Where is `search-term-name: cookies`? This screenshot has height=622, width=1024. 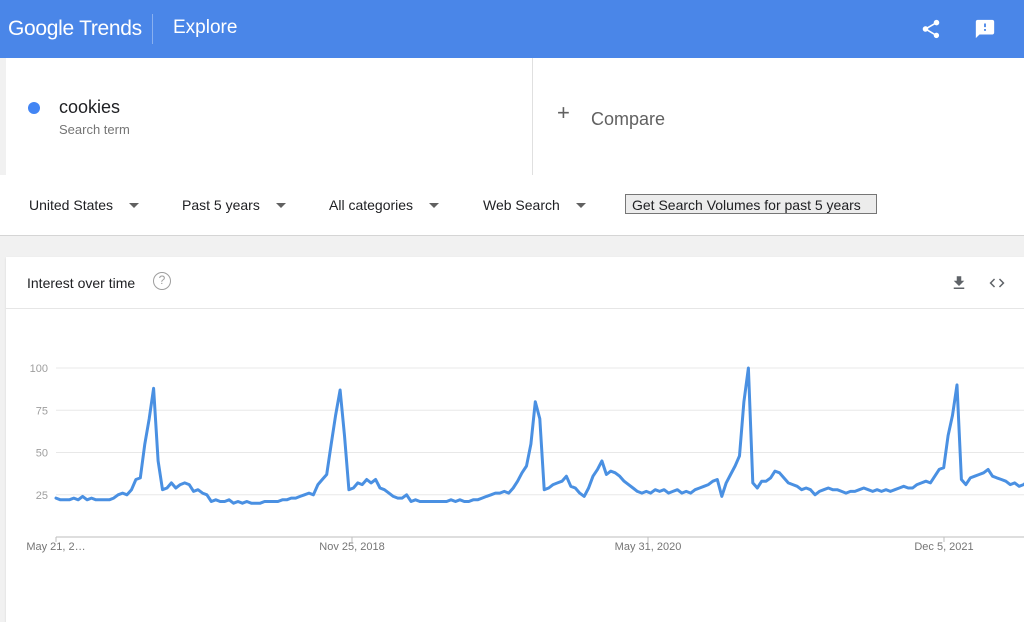 search-term-name: cookies is located at coordinates (90, 107).